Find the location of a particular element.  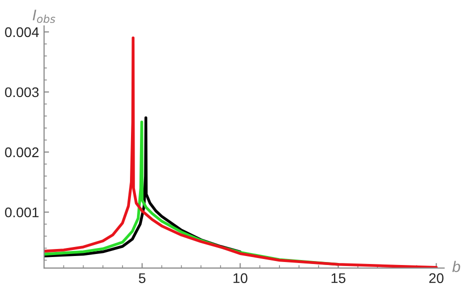

x-axis-title: b is located at coordinates (456, 266).